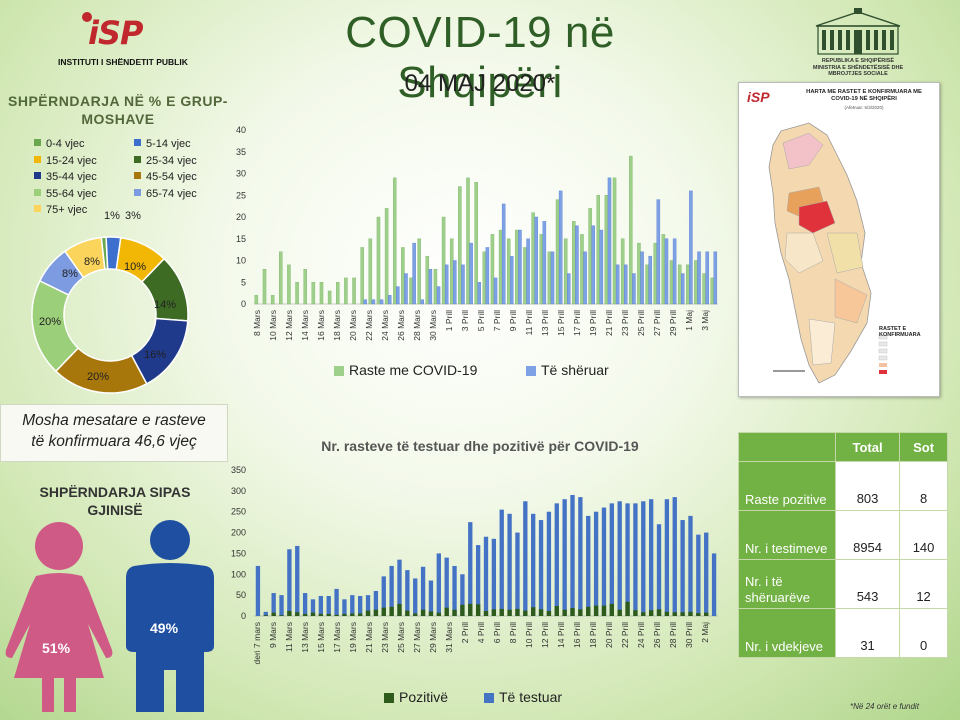 The height and width of the screenshot is (720, 960). What do you see at coordinates (497, 320) in the screenshot?
I see `x-tick-label: 7 Prill` at bounding box center [497, 320].